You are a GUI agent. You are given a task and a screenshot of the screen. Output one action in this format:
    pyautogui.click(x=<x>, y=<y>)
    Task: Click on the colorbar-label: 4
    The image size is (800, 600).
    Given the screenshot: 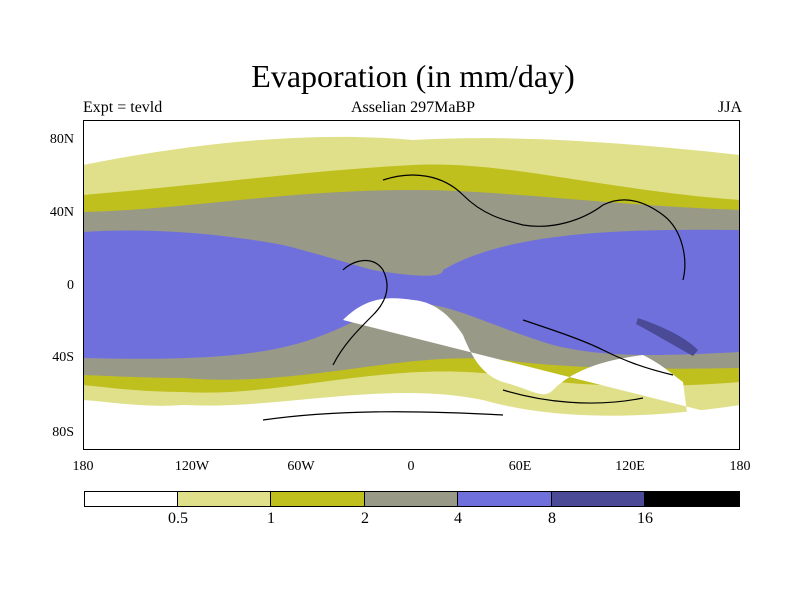 What is the action you would take?
    pyautogui.click(x=458, y=518)
    